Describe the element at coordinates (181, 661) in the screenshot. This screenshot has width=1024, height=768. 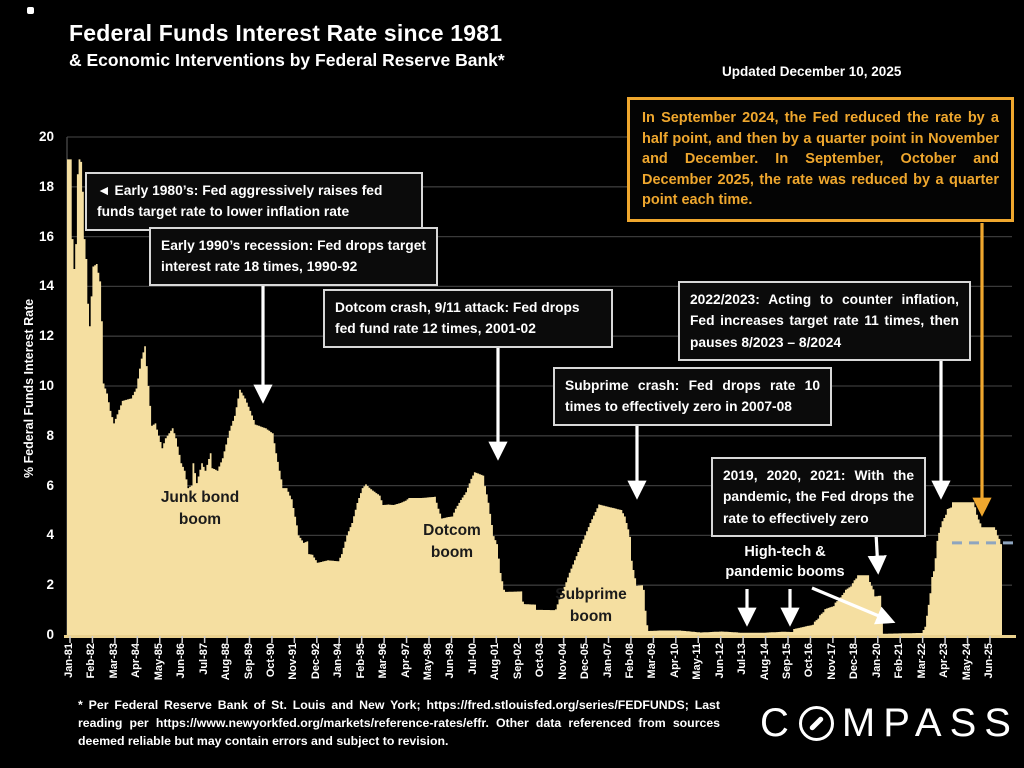
I see `x-tick-label: Jun-86` at that location.